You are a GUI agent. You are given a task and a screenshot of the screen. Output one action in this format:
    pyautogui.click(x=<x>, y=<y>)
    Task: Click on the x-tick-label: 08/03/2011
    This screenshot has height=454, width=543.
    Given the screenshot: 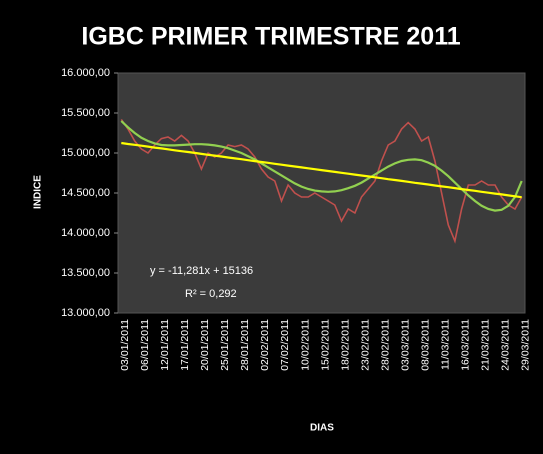 What is the action you would take?
    pyautogui.click(x=425, y=345)
    